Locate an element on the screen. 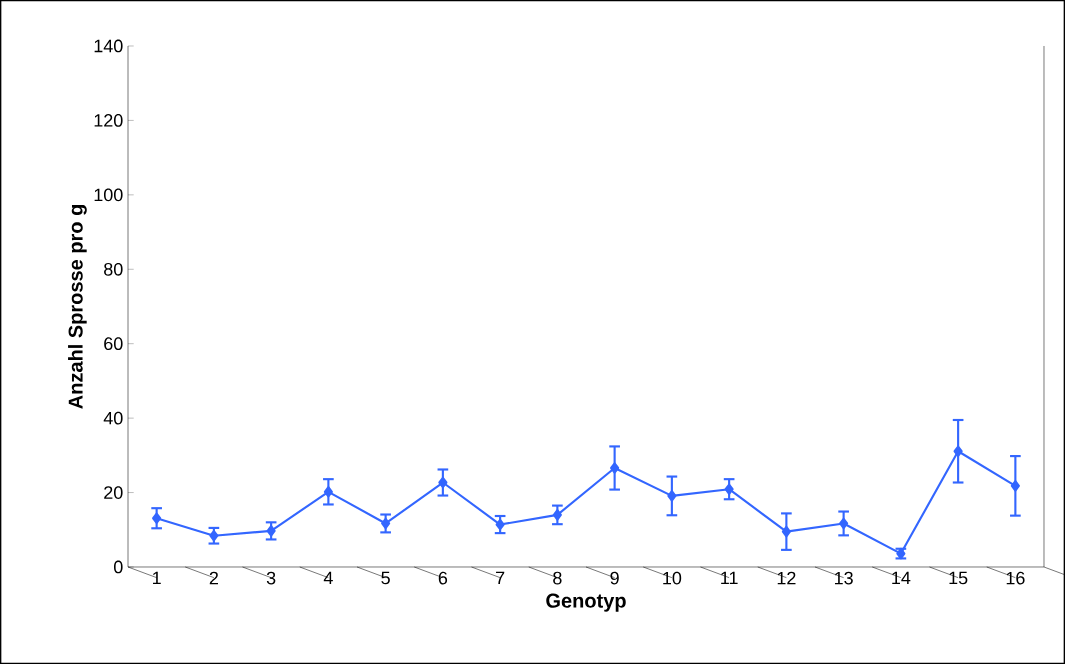 Image resolution: width=1065 pixels, height=664 pixels. y-tick-label: 100 is located at coordinates (108, 195).